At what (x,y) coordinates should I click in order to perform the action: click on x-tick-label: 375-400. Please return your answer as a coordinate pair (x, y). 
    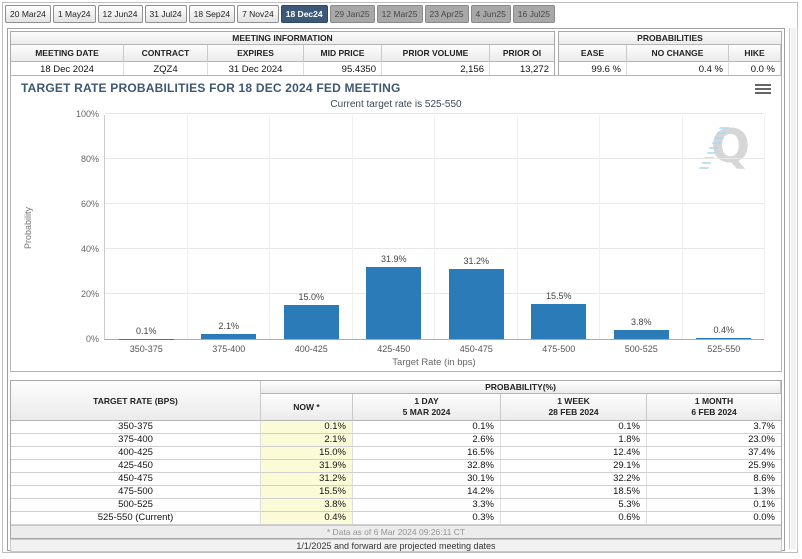
    Looking at the image, I should click on (229, 349).